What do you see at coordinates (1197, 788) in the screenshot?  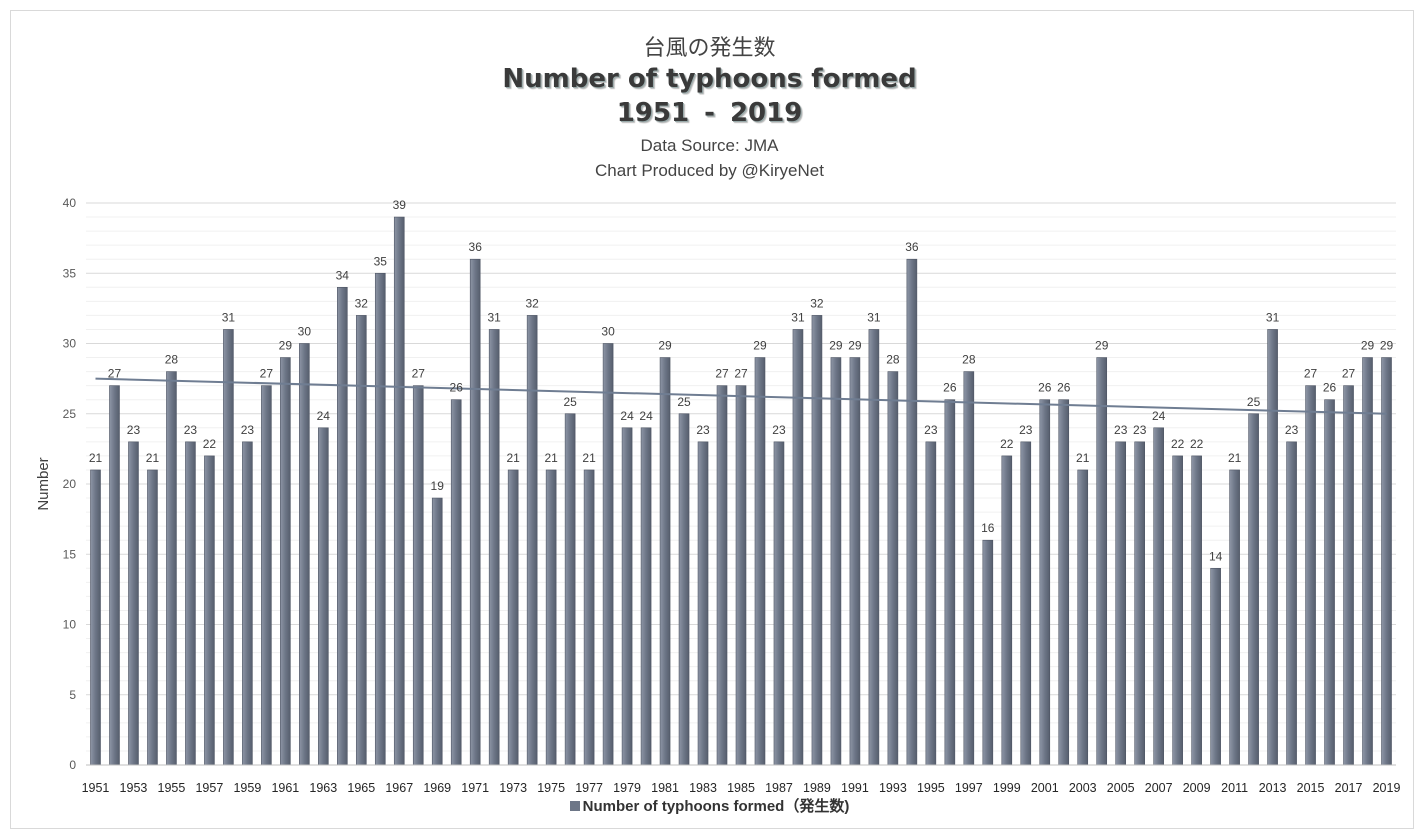 I see `x-tick-label: 2009` at bounding box center [1197, 788].